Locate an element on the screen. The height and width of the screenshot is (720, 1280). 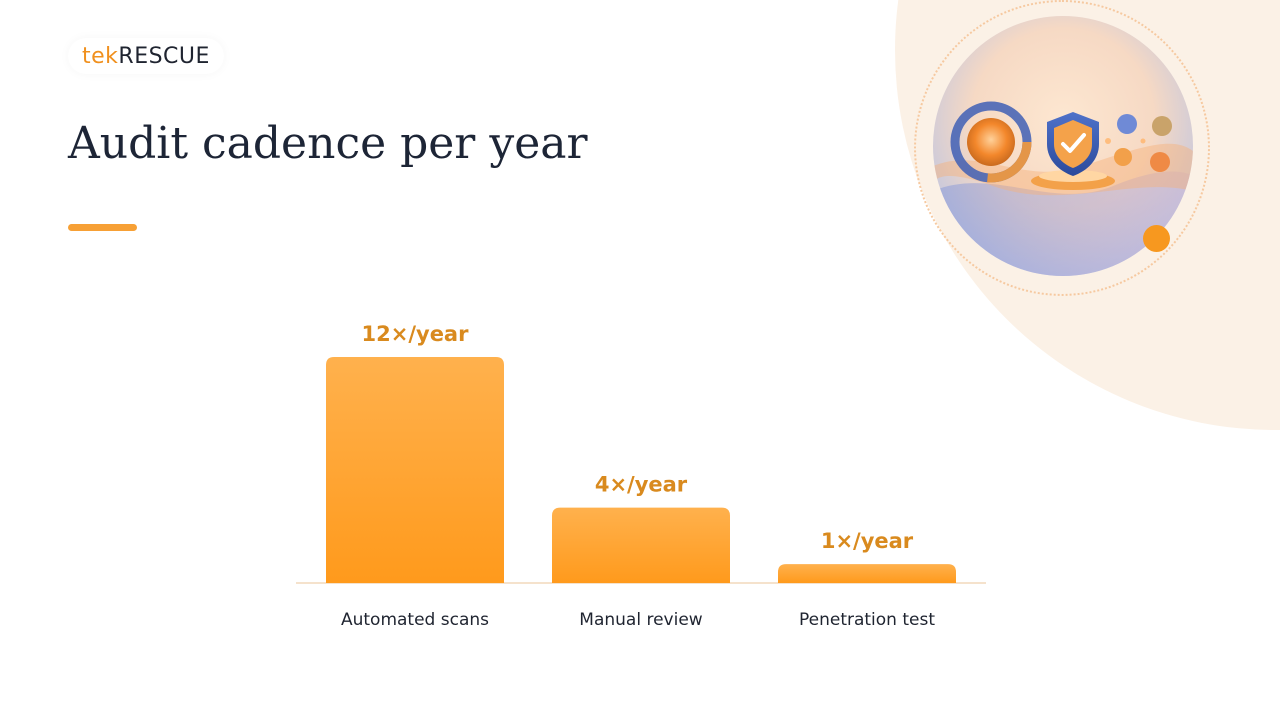
security-shield-illustration-icon is located at coordinates (1063, 188).